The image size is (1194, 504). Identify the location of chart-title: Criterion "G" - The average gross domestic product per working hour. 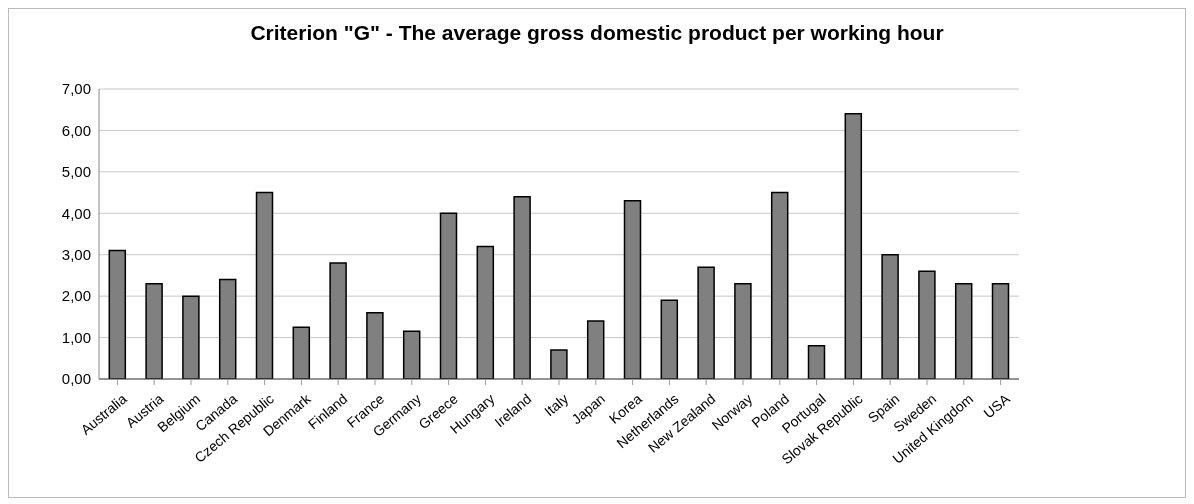
(597, 33).